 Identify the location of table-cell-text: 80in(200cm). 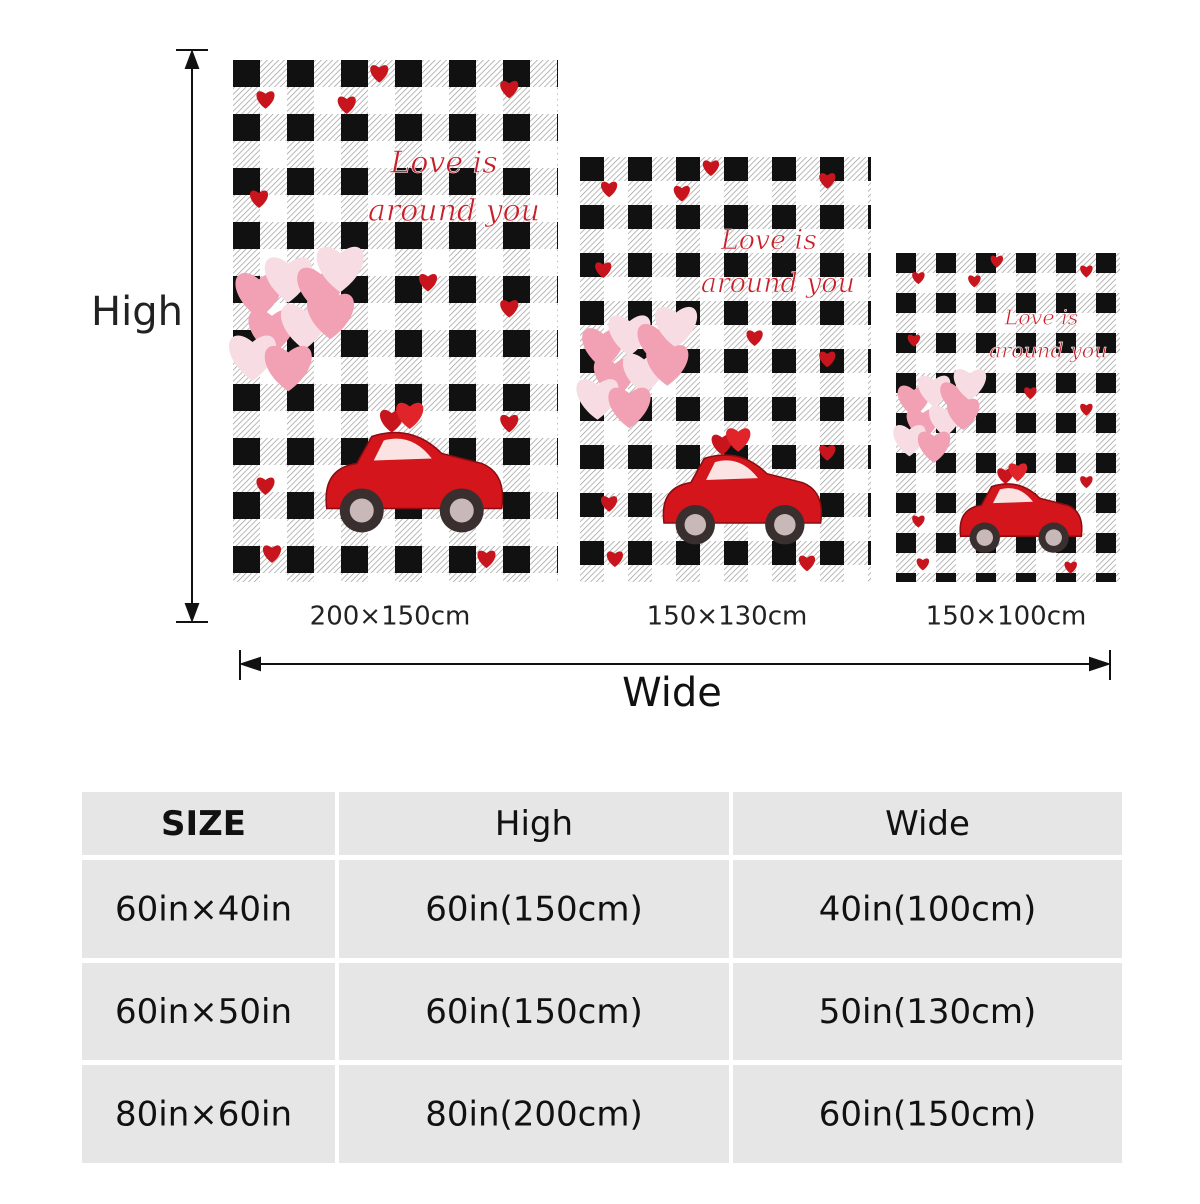
(534, 1115).